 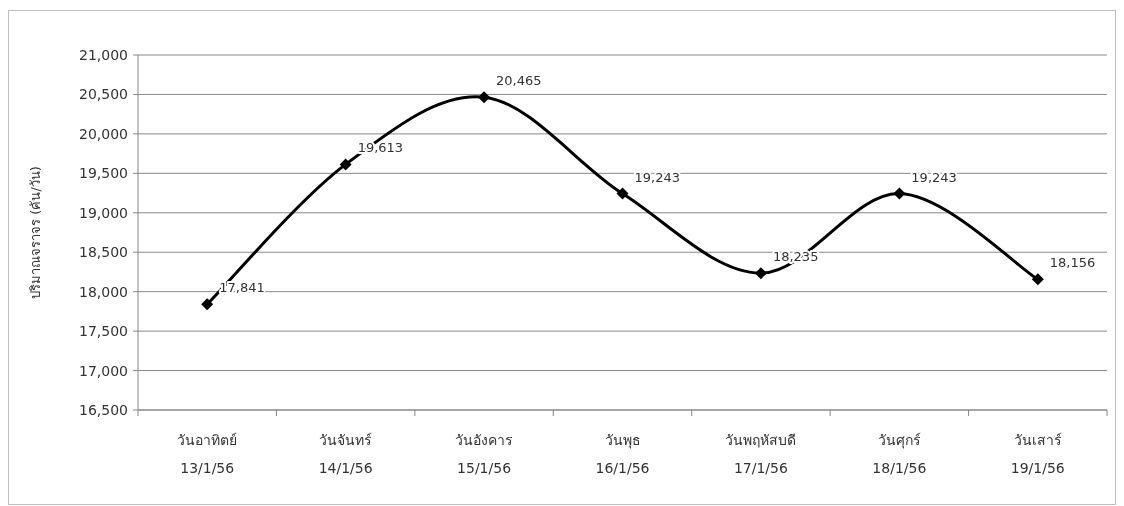 I want to click on y-tick-label: 19,000, so click(x=103, y=212).